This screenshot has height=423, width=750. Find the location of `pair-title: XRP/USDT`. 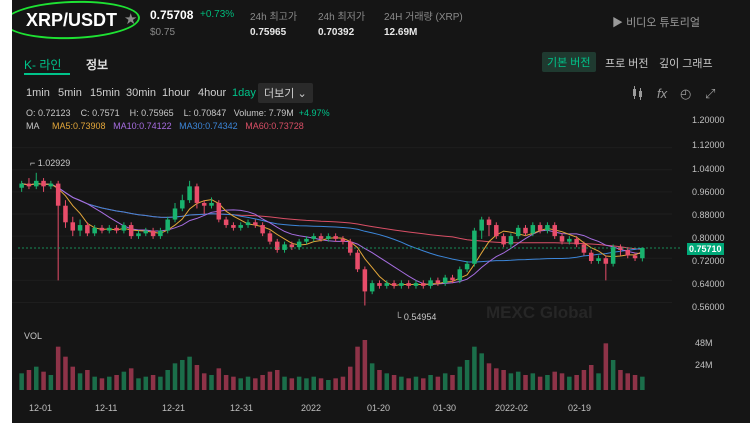

pair-title: XRP/USDT is located at coordinates (72, 20).